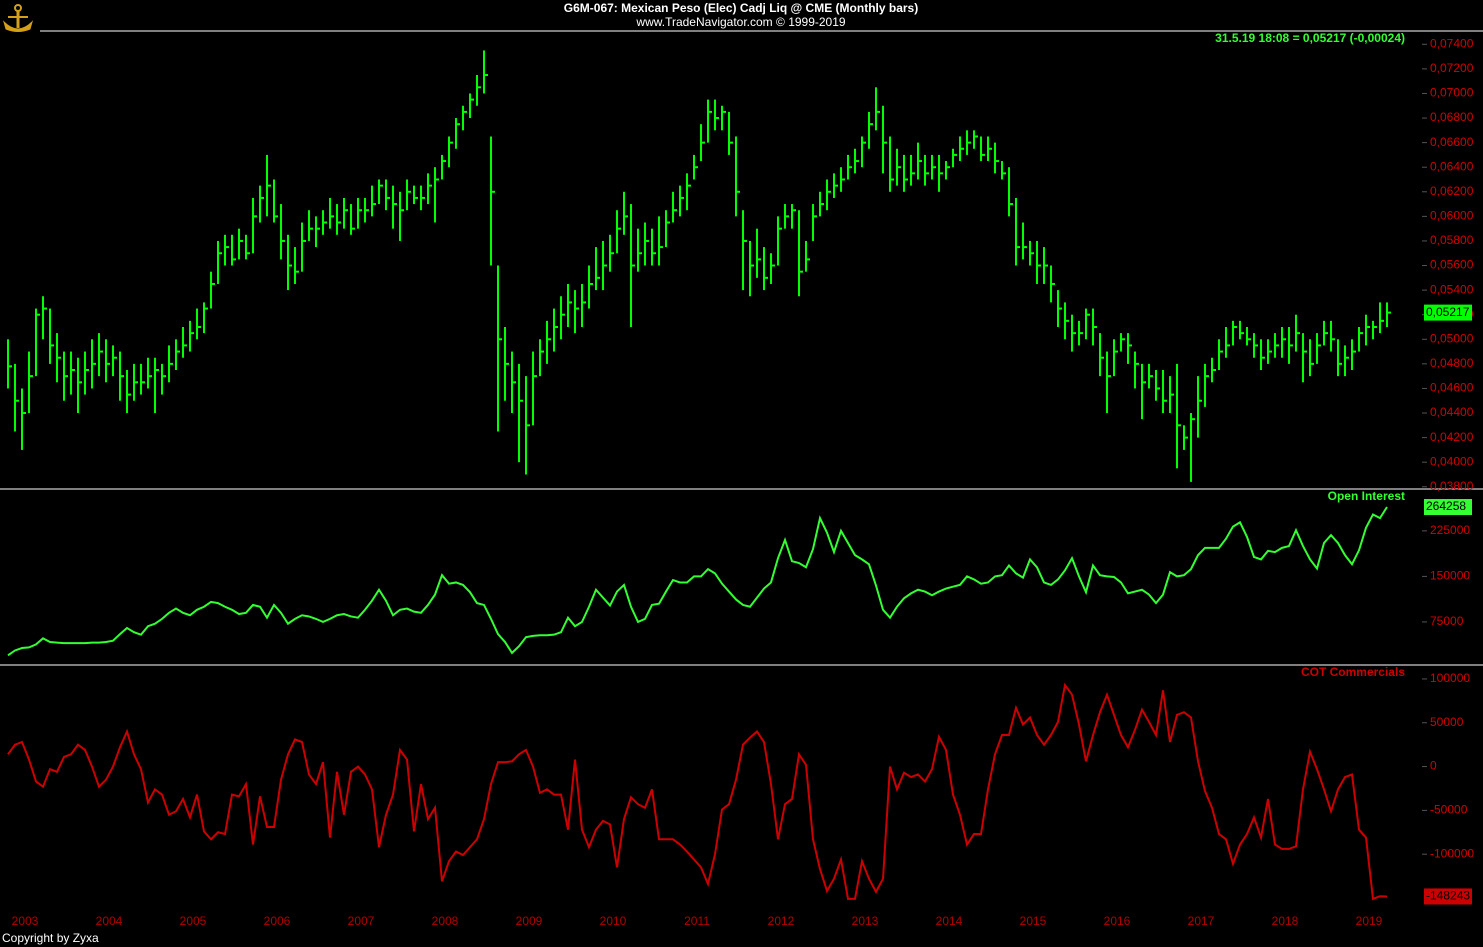  I want to click on x-tick-label: 2005, so click(193, 921).